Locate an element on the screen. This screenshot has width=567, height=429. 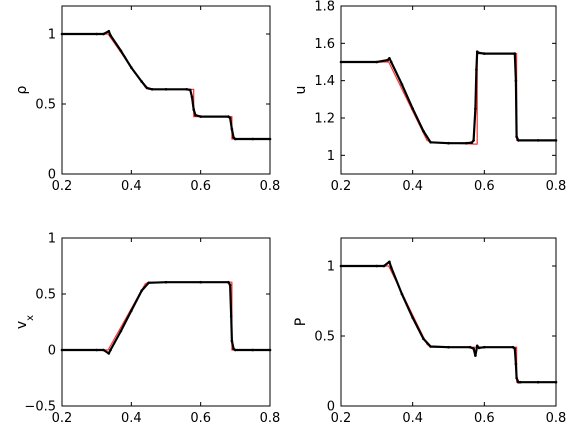
y-axis-label-main: ρ is located at coordinates (22, 89).